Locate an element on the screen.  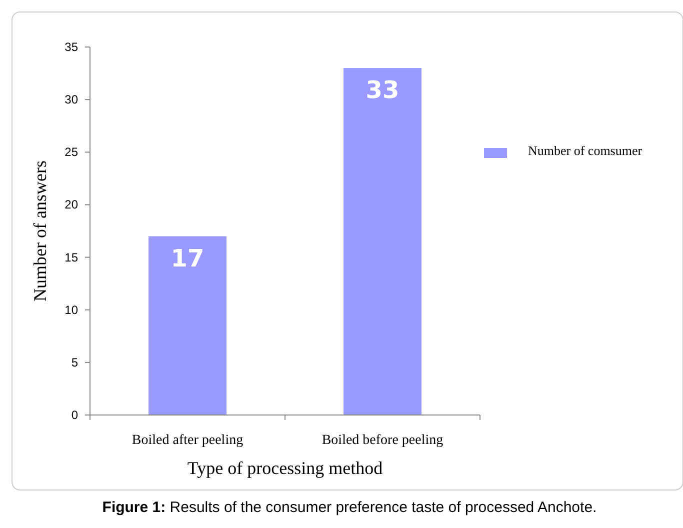
y-tick-label: 35 is located at coordinates (71, 47).